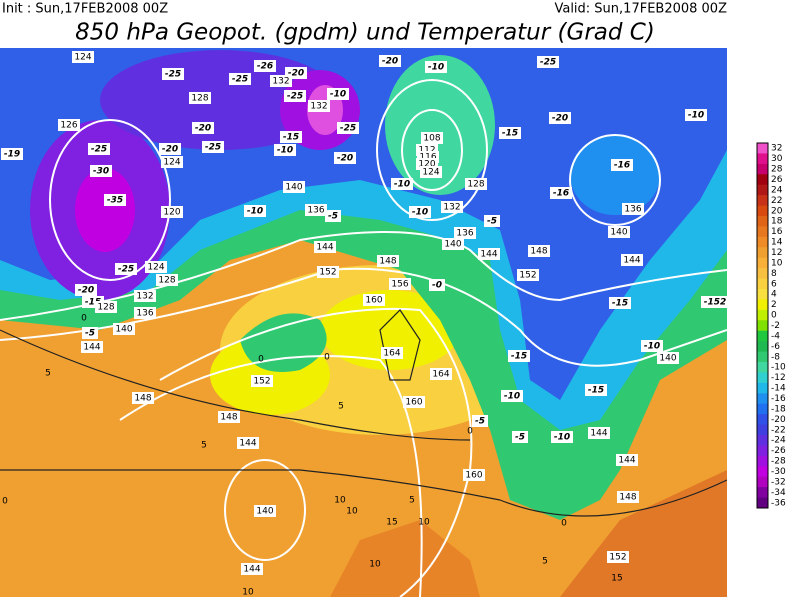 Image resolution: width=789 pixels, height=601 pixels. I want to click on colorbar-label: -6, so click(775, 347).